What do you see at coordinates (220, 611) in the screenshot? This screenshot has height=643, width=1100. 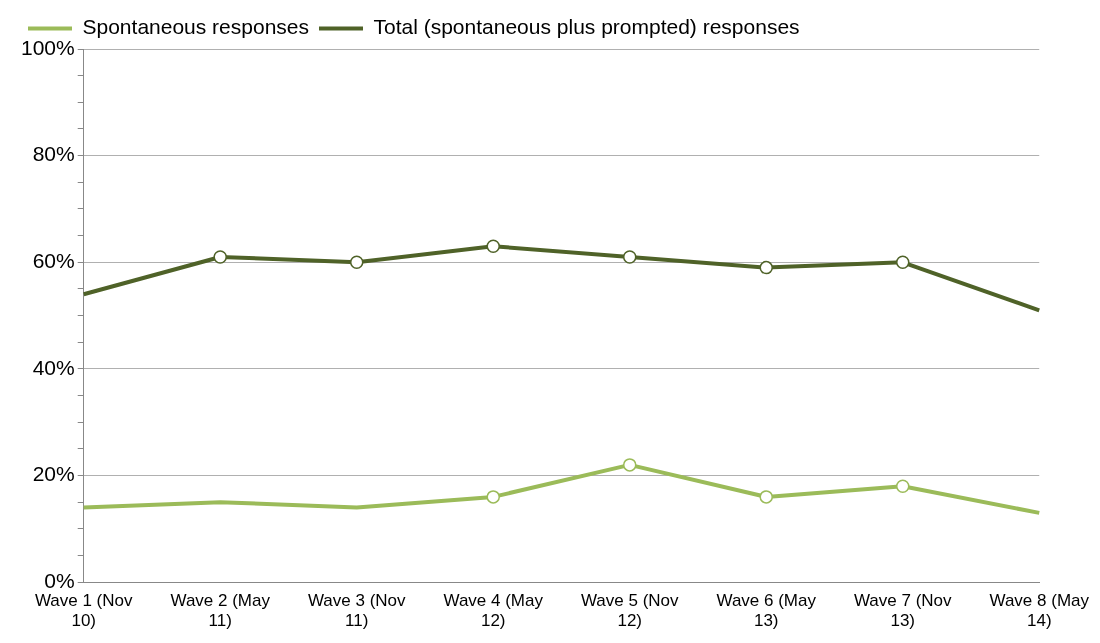 I see `x-tick-label: Wave 2 (May 11)` at bounding box center [220, 611].